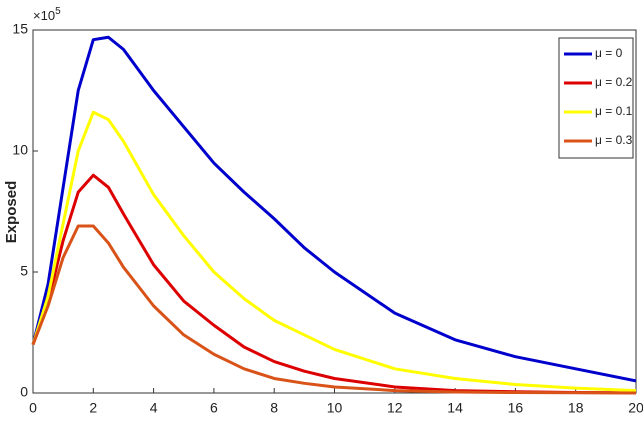 This screenshot has width=643, height=425. Describe the element at coordinates (335, 408) in the screenshot. I see `x-tick-label: 10` at that location.